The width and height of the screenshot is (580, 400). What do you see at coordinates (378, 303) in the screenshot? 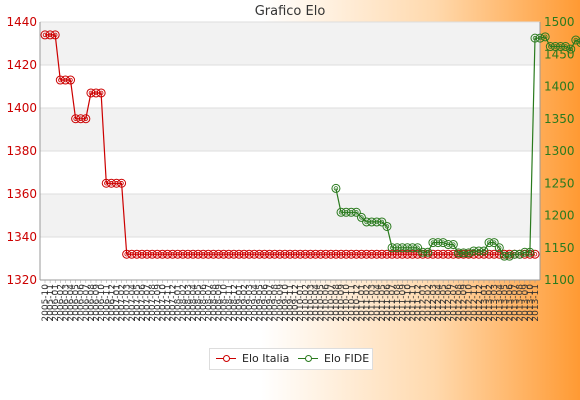
I see `x-tick-label: 2011-04` at bounding box center [378, 303].